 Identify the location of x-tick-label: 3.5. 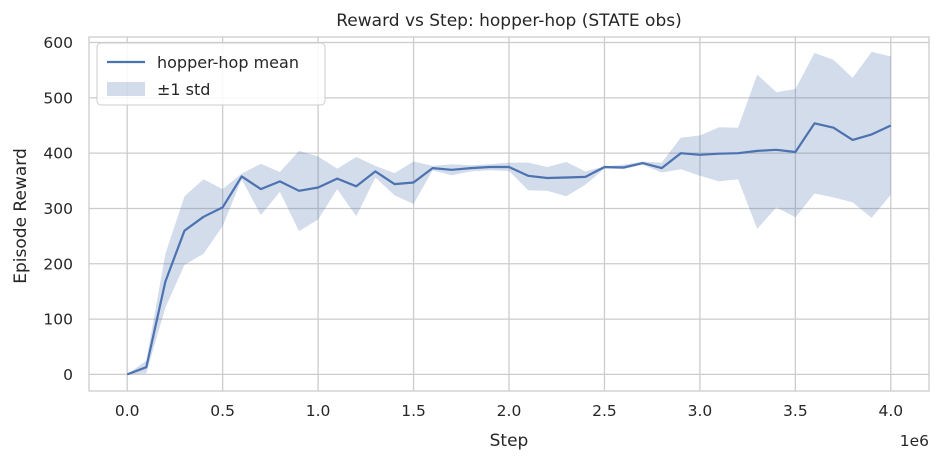
(795, 411).